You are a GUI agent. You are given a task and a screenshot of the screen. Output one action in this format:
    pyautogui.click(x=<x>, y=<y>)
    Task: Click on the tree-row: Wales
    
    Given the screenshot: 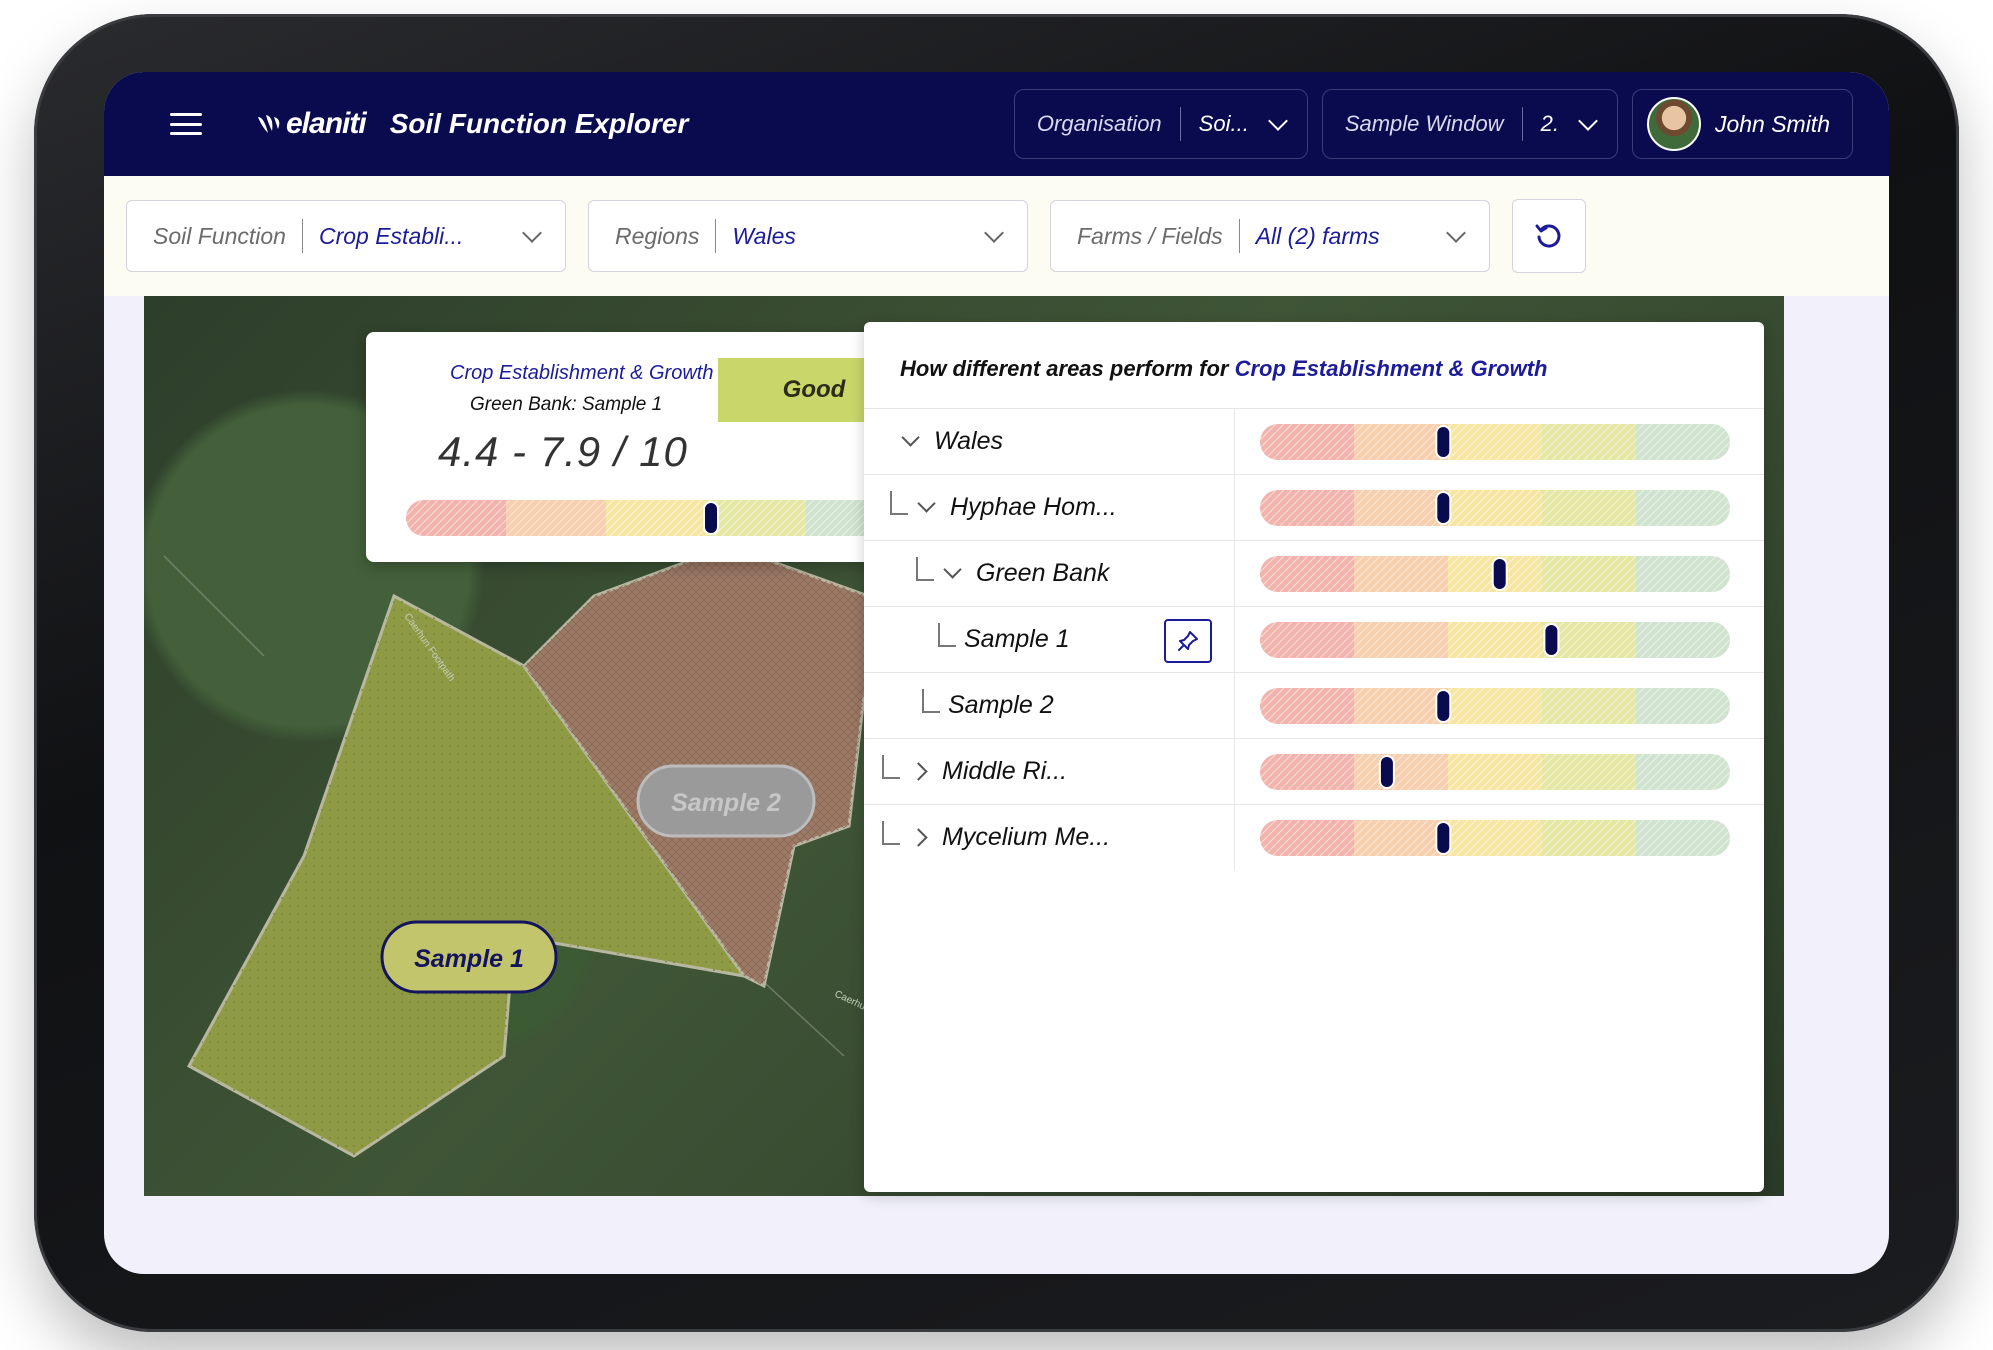 What is the action you would take?
    pyautogui.click(x=1314, y=441)
    